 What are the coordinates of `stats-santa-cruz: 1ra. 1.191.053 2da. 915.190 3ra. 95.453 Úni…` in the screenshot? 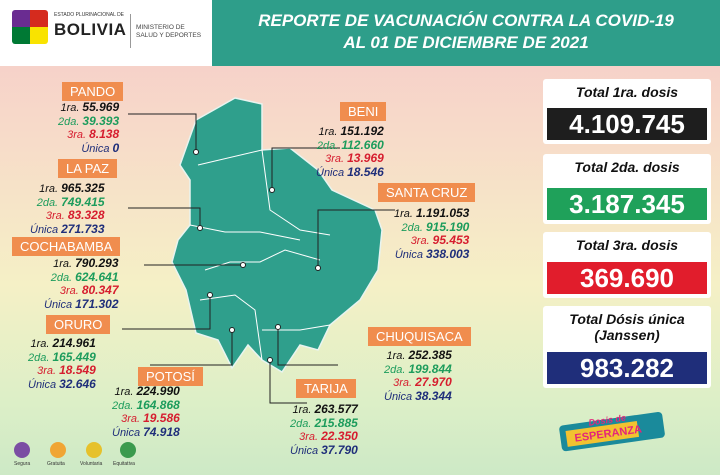 It's located at (432, 233).